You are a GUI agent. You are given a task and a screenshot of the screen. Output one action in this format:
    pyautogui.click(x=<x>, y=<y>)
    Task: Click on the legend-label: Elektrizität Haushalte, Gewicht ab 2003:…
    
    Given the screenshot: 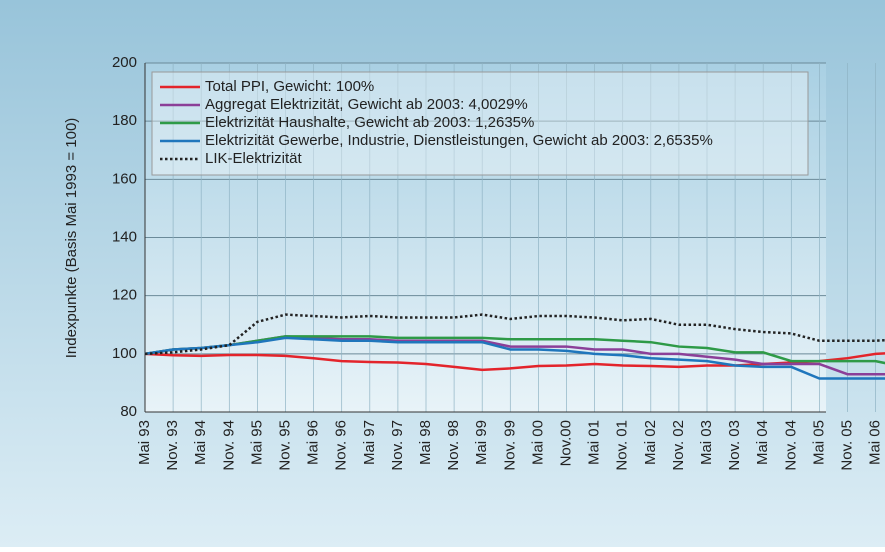 What is the action you would take?
    pyautogui.click(x=369, y=122)
    